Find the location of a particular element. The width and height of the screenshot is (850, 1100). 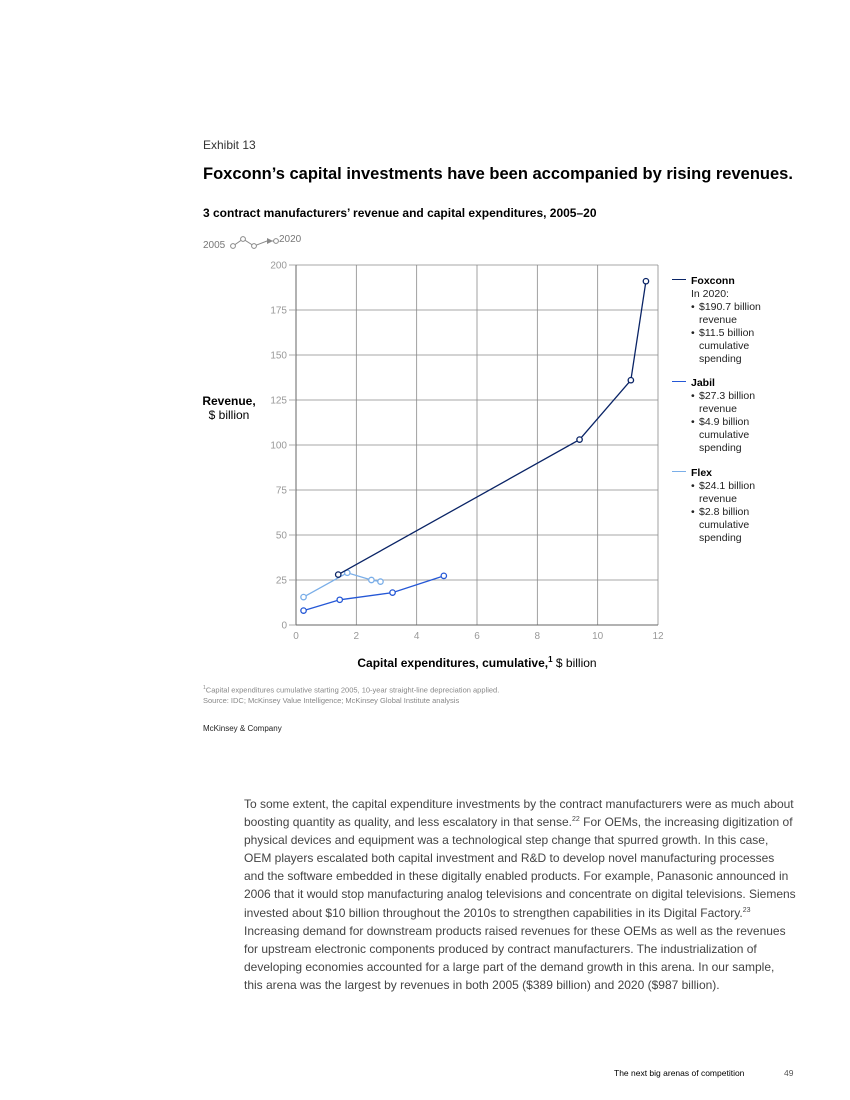

y-axis-label: Revenue, $ billion is located at coordinates (229, 408).